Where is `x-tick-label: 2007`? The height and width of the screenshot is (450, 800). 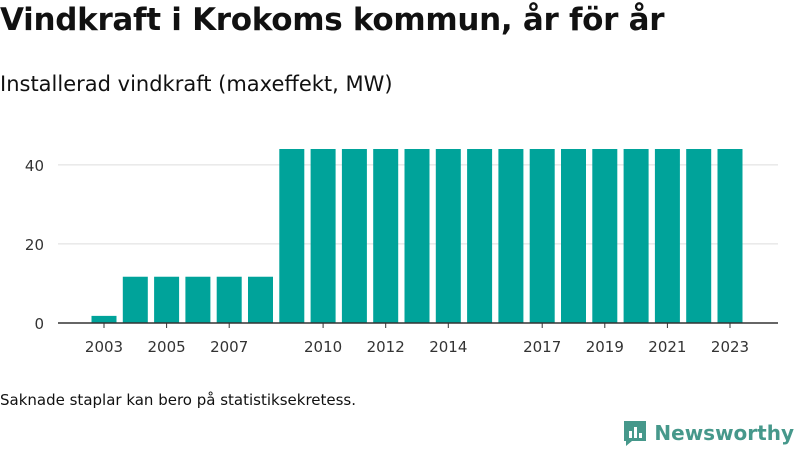 x-tick-label: 2007 is located at coordinates (229, 347).